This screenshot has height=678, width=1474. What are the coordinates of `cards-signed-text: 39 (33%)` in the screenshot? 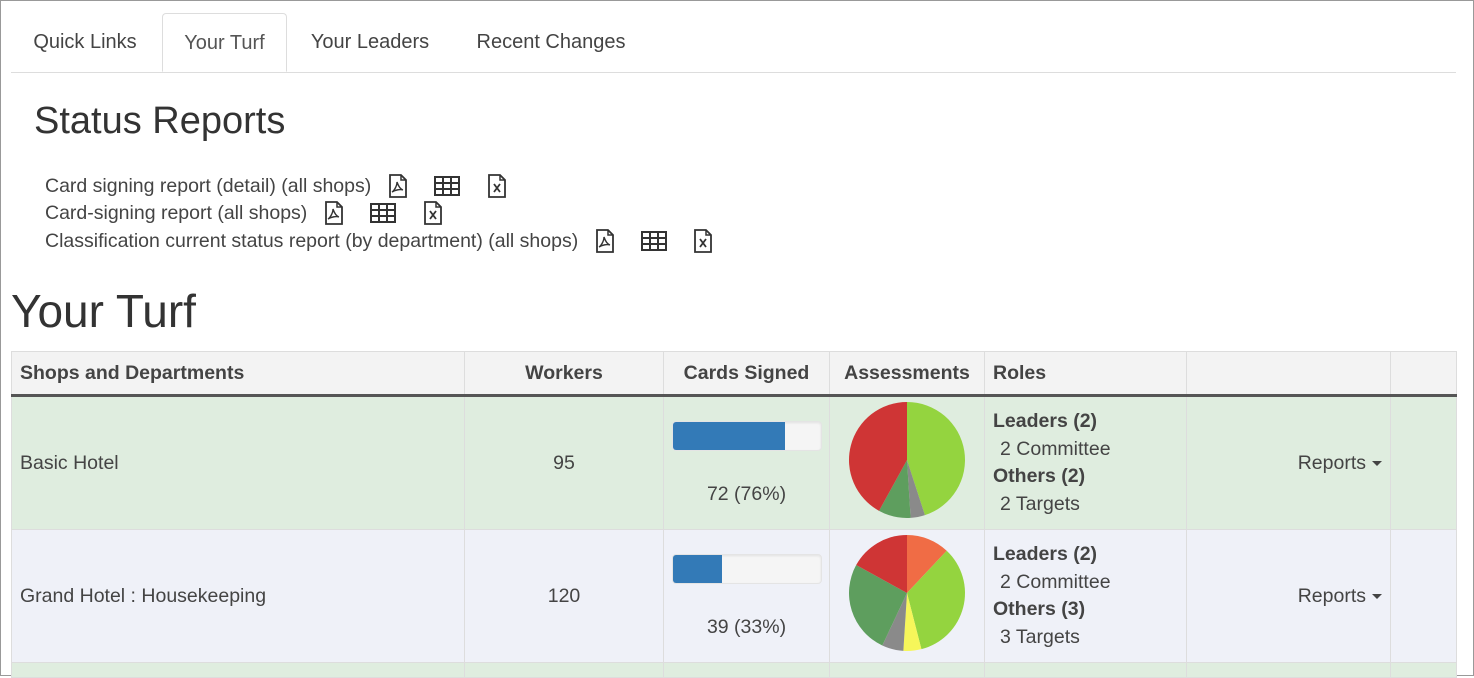 It's located at (746, 626).